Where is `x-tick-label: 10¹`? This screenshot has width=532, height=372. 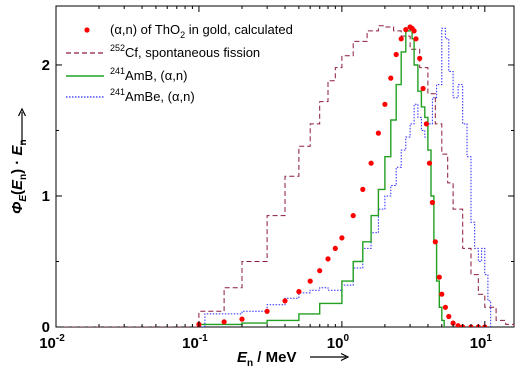 x-tick-label: 10¹ is located at coordinates (481, 342).